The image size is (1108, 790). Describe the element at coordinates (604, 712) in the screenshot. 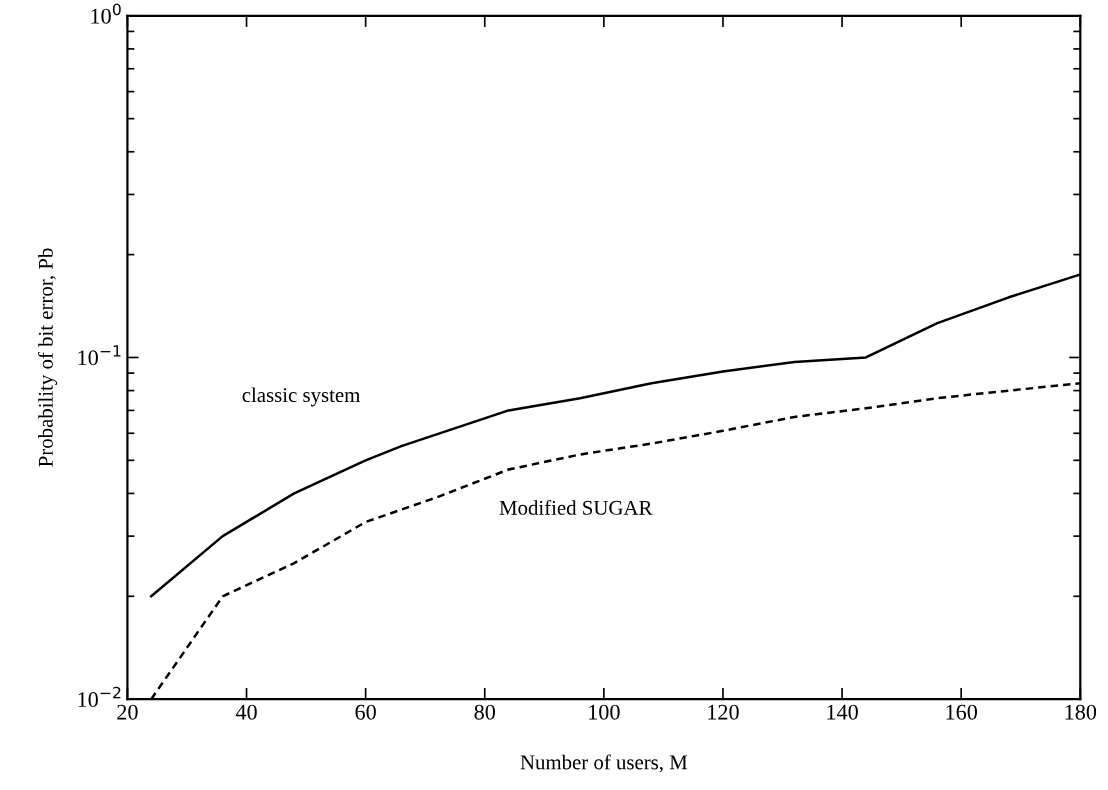

I see `x-tick-label: 100` at that location.